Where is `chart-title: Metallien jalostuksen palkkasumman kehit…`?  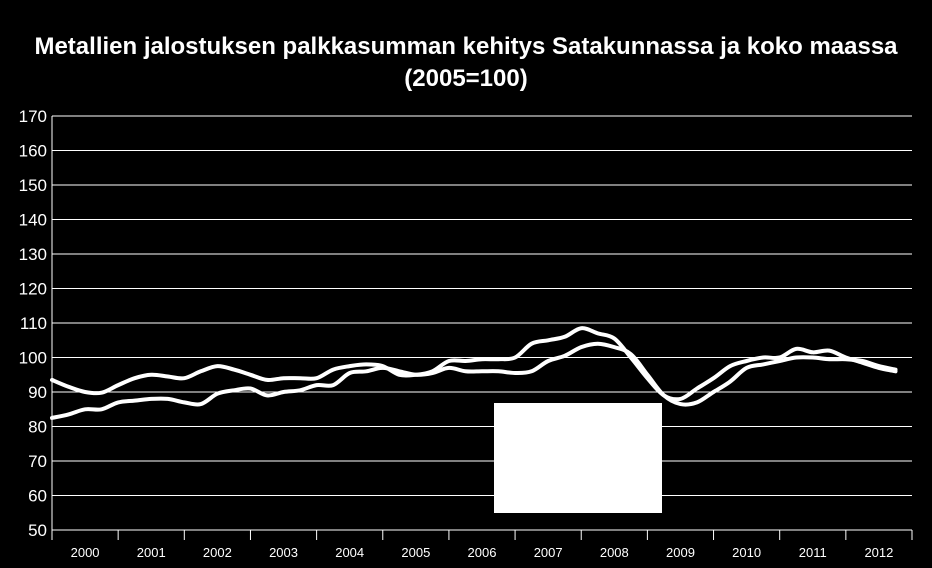 chart-title: Metallien jalostuksen palkkasumman kehit… is located at coordinates (466, 46).